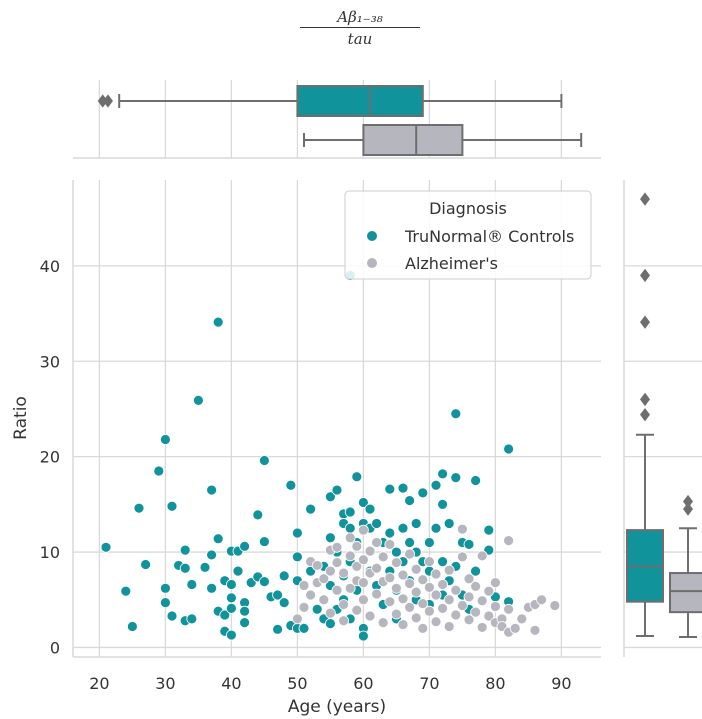 This screenshot has width=702, height=719. What do you see at coordinates (231, 683) in the screenshot?
I see `x-tick-label: 40` at bounding box center [231, 683].